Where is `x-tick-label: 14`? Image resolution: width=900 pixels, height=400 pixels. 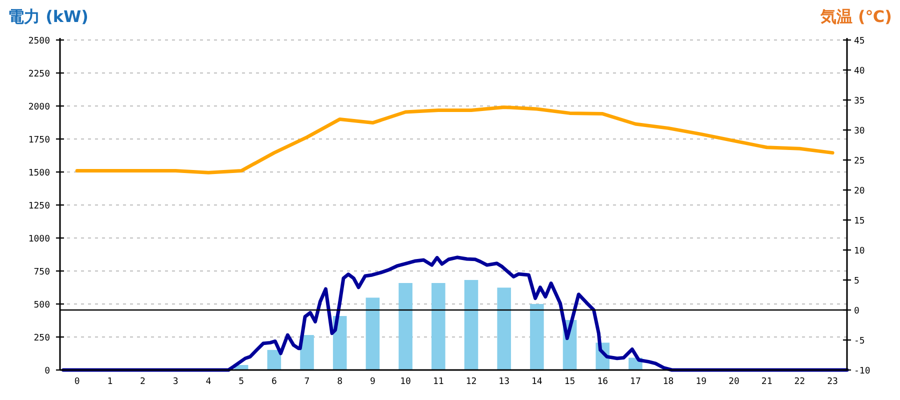
x-tick-label: 14 is located at coordinates (537, 382).